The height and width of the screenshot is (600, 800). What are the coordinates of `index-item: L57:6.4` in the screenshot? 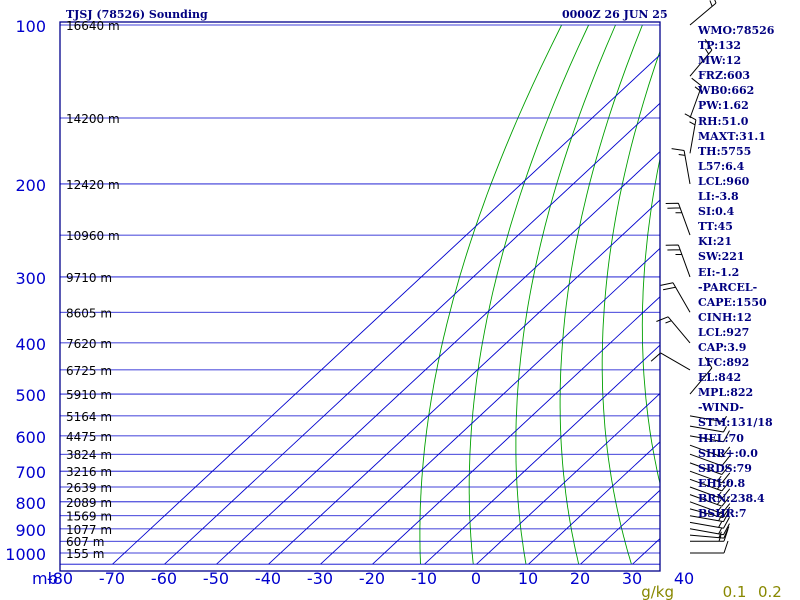 It's located at (721, 166).